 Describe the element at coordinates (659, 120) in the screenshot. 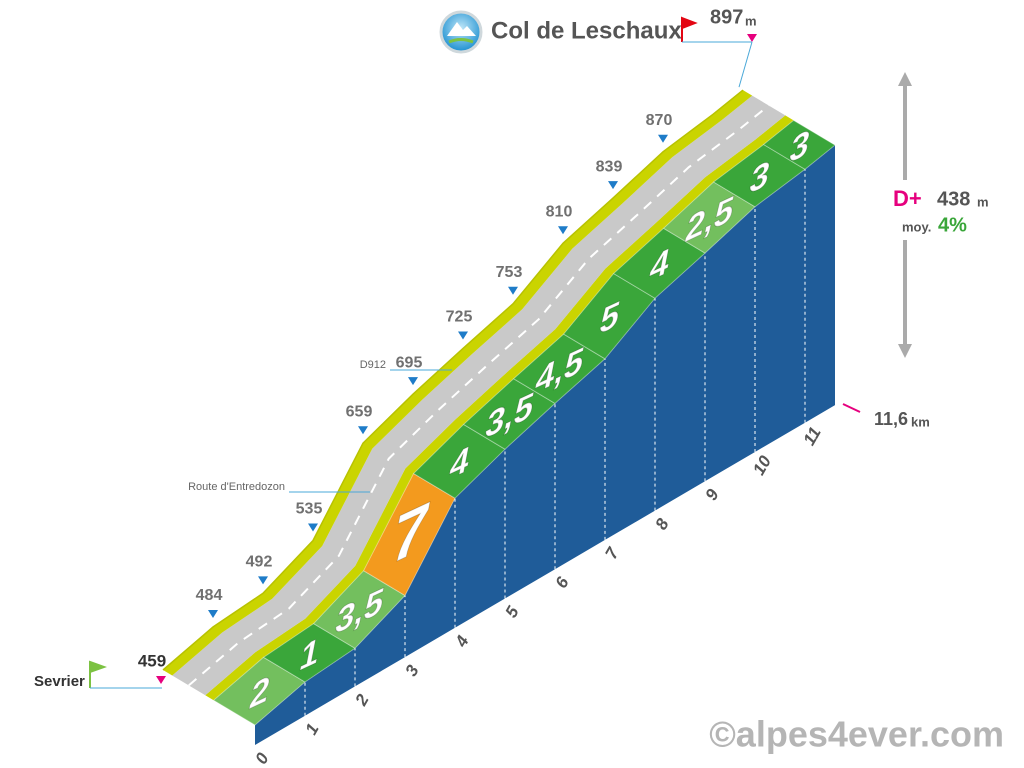

I see `altitude-label: 870` at that location.